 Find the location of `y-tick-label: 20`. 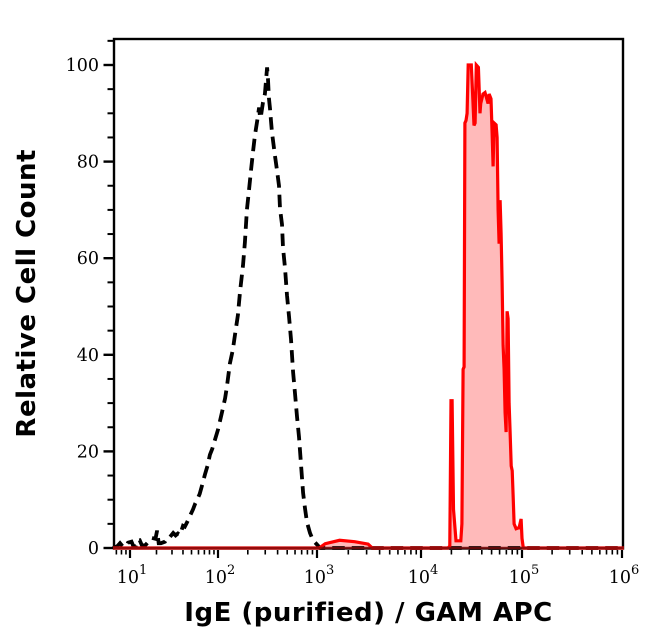

y-tick-label: 20 is located at coordinates (88, 452).